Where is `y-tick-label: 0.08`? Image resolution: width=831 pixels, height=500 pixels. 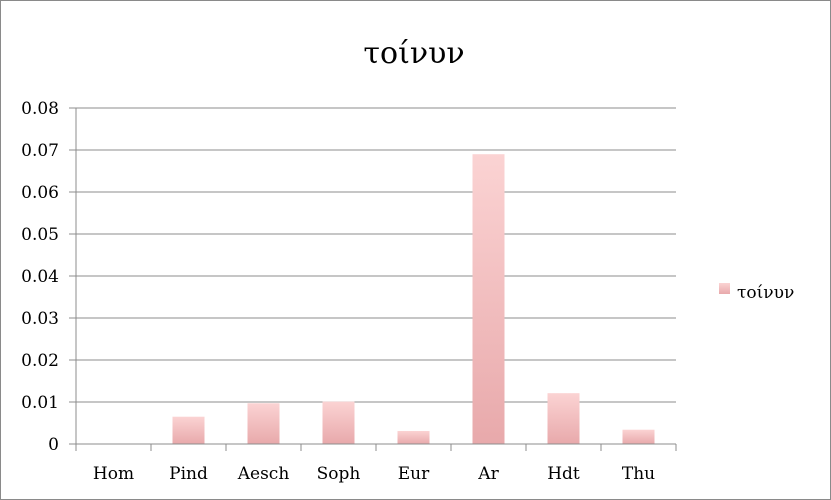
y-tick-label: 0.08 is located at coordinates (40, 109).